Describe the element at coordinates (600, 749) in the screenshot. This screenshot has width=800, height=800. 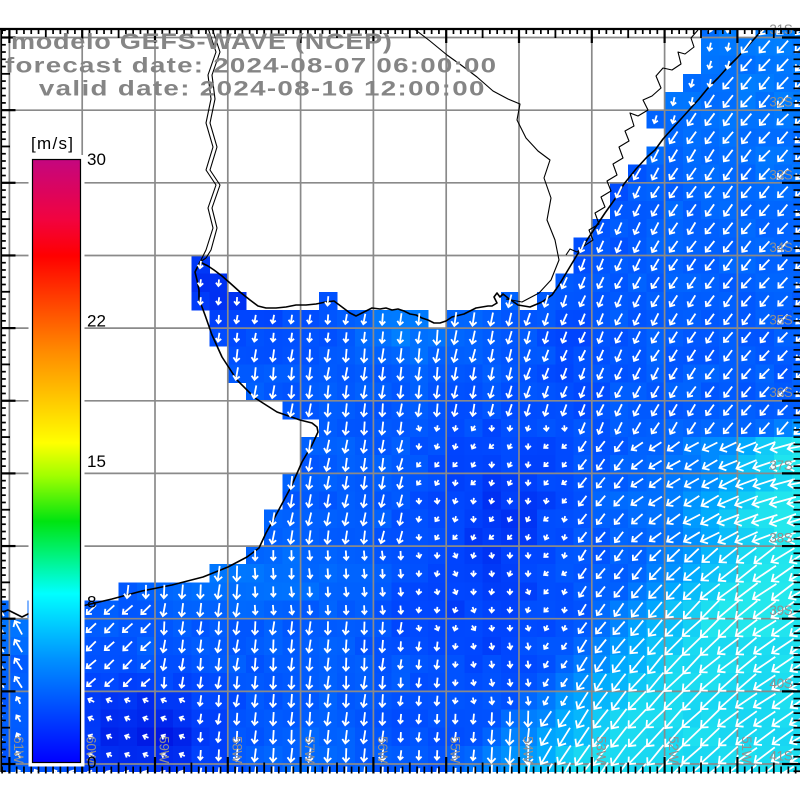
I see `svg-text: 53W` at that location.